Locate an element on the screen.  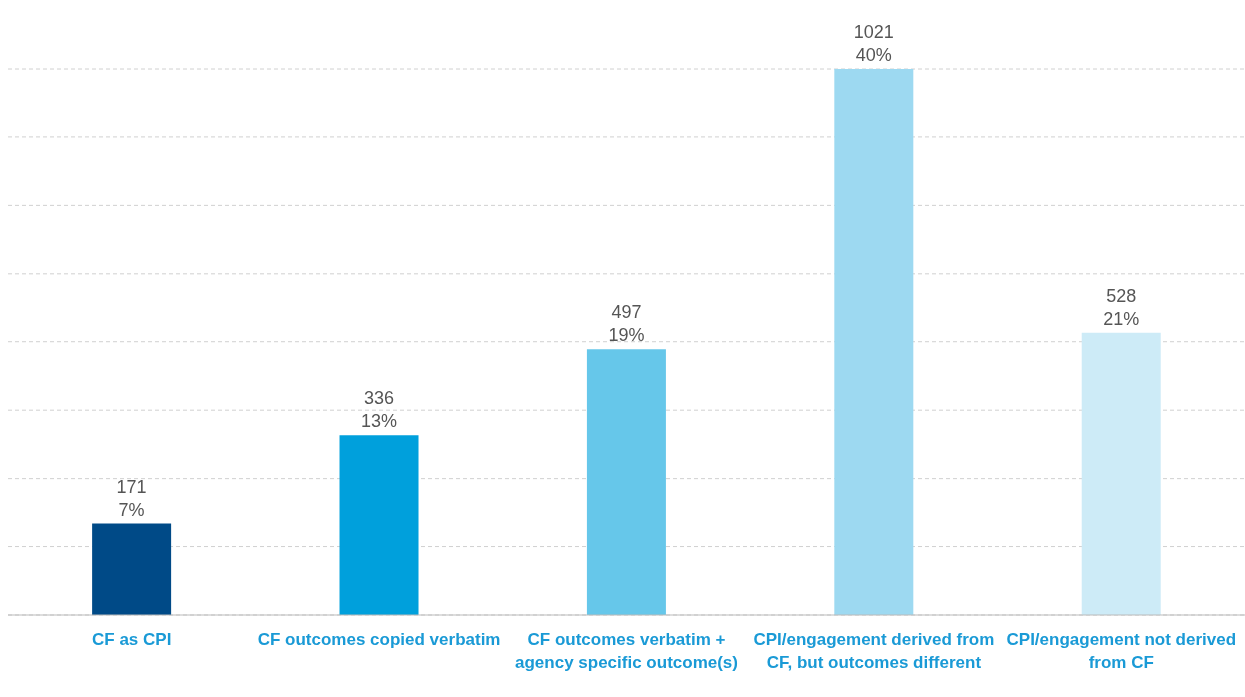
x-tick-label: CPI/engagement derived from CF, but outcomes different is located at coordinates (874, 651).